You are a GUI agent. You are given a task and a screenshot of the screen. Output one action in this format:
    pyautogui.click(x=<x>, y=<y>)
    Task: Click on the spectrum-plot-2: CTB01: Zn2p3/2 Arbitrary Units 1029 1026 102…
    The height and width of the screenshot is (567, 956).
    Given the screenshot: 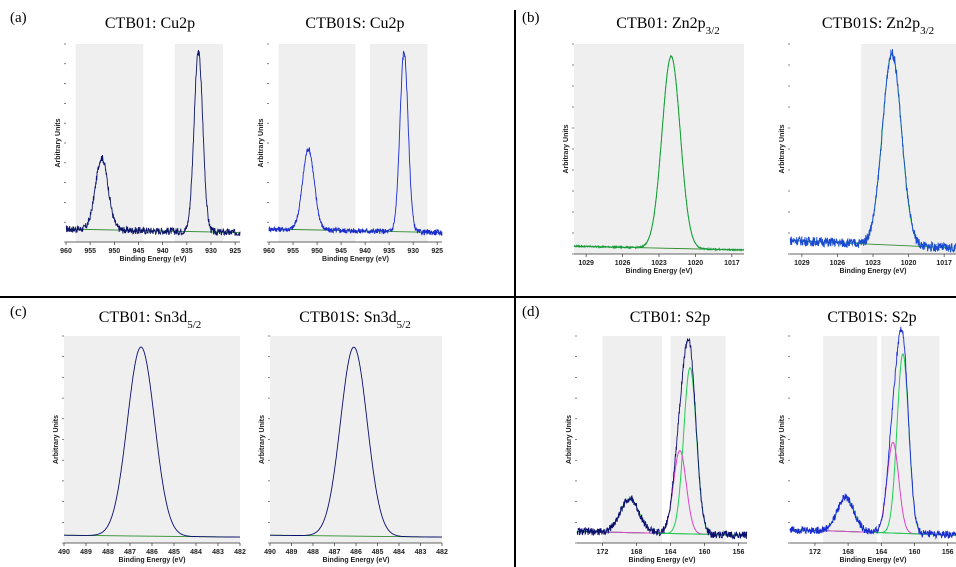 What is the action you would take?
    pyautogui.click(x=654, y=145)
    